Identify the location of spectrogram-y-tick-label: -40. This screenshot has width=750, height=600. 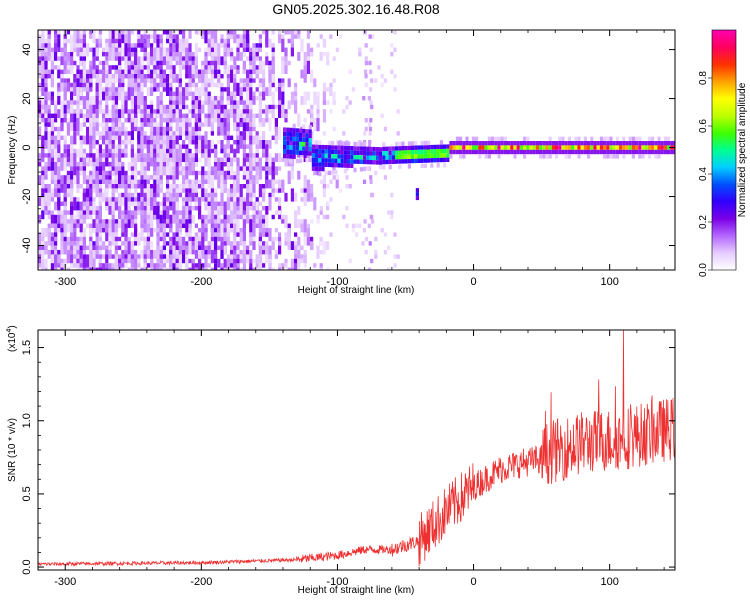
(27, 246).